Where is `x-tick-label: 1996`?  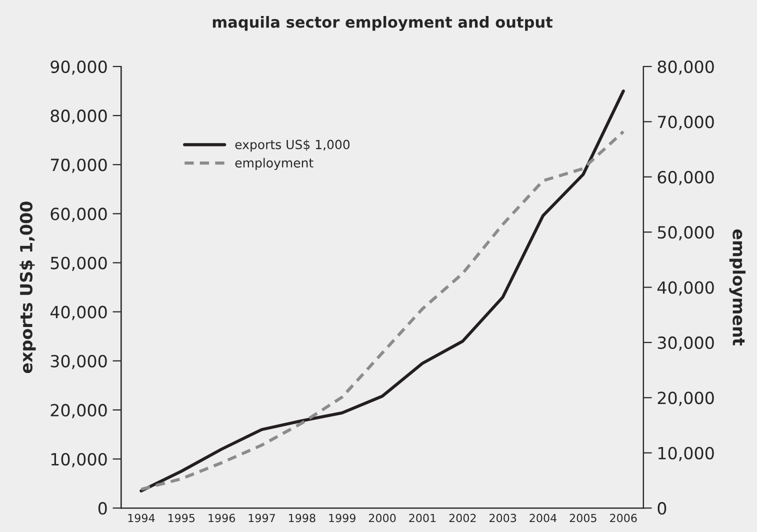 x-tick-label: 1996 is located at coordinates (222, 518).